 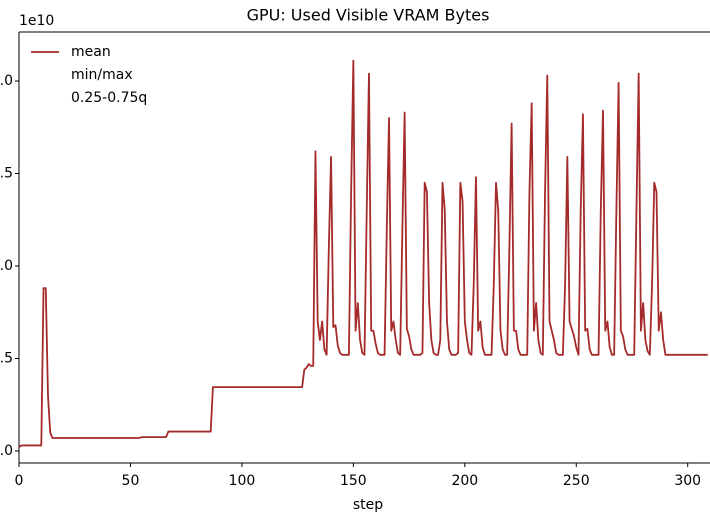 I want to click on y-tick-label: 0.0, so click(x=6, y=451).